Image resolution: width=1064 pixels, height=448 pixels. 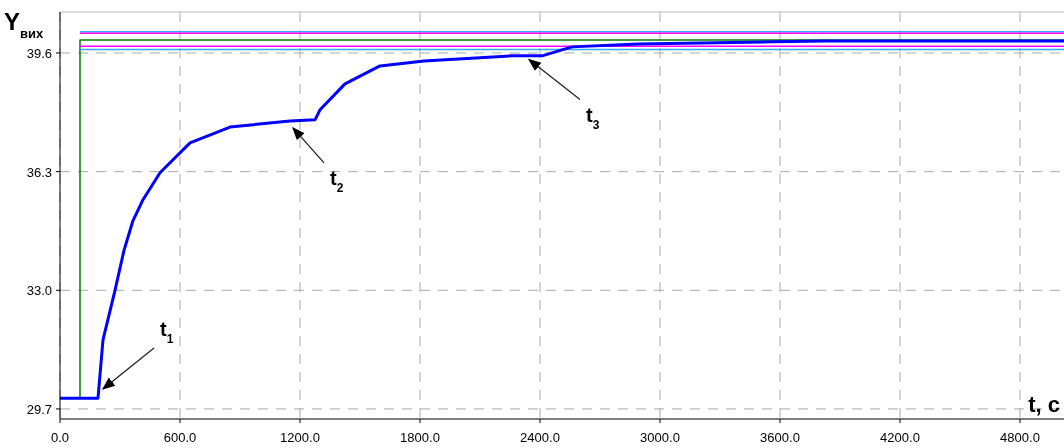 What do you see at coordinates (24, 24) in the screenshot?
I see `y-axis-title: Y$_{вих}$` at bounding box center [24, 24].